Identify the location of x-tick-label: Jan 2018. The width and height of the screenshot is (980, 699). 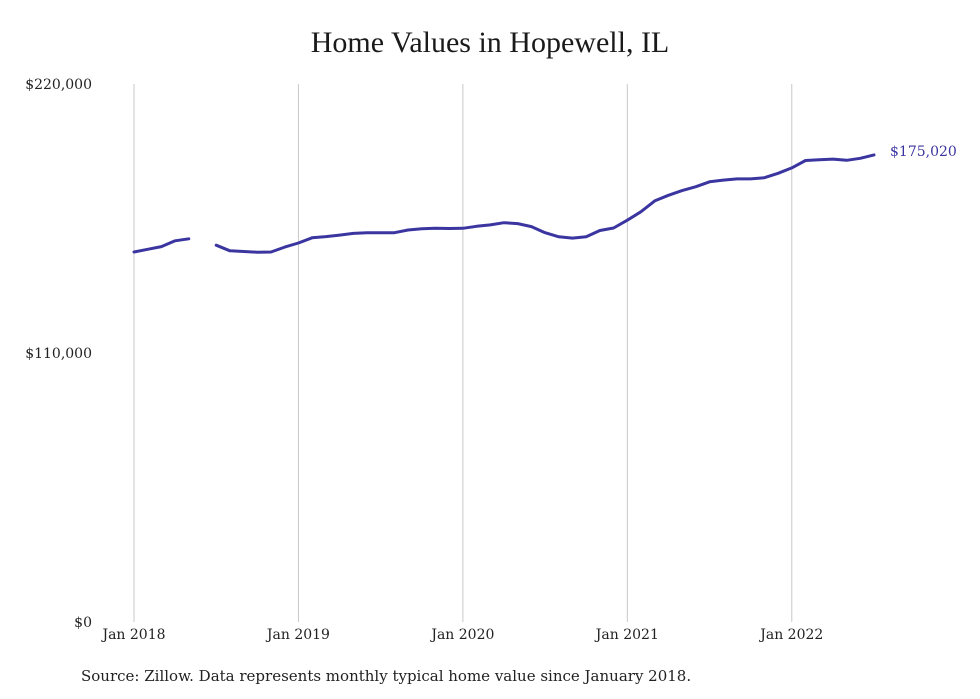
(132, 635).